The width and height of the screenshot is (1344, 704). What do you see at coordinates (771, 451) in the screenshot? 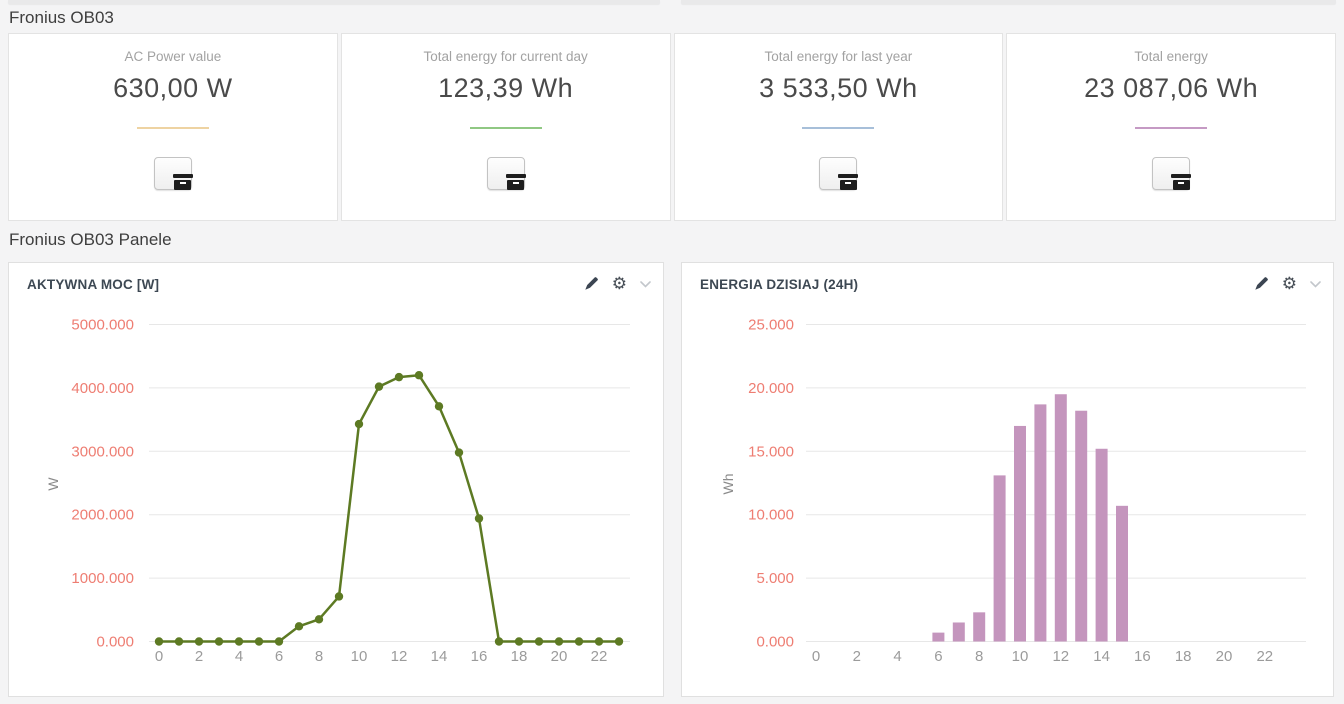
I see `svg-text: 15.000` at bounding box center [771, 451].